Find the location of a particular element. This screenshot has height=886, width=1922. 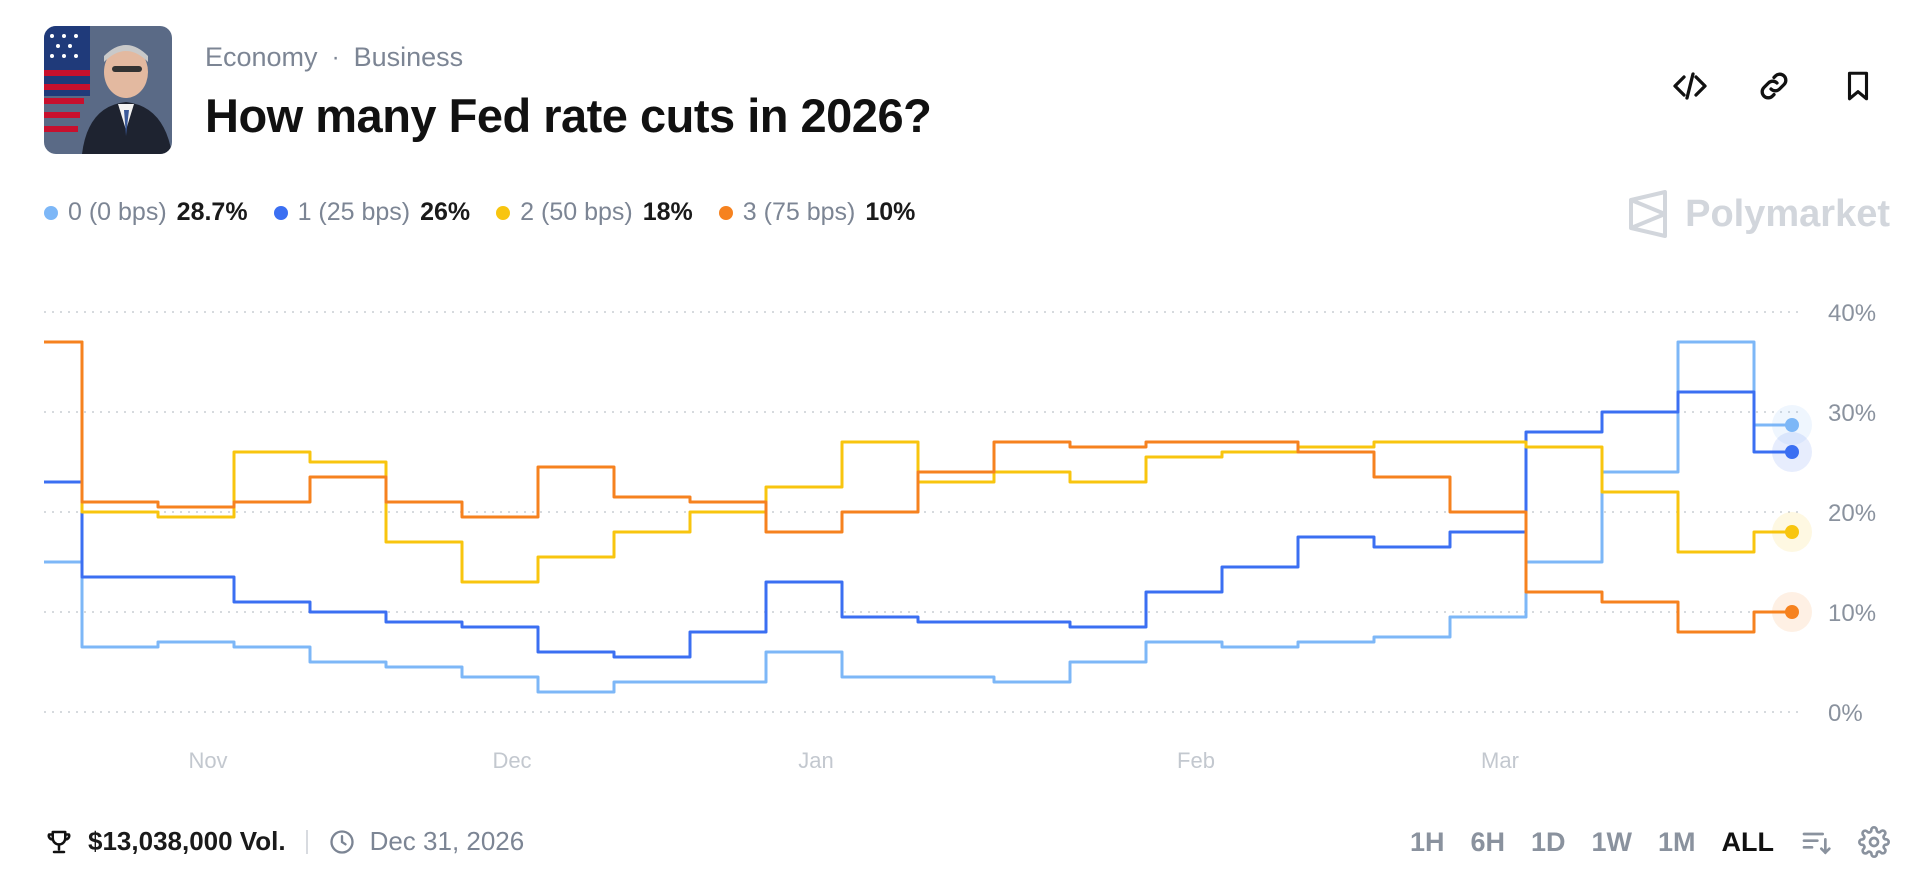

page-title: How many Fed rate cuts in 2026? is located at coordinates (568, 115).